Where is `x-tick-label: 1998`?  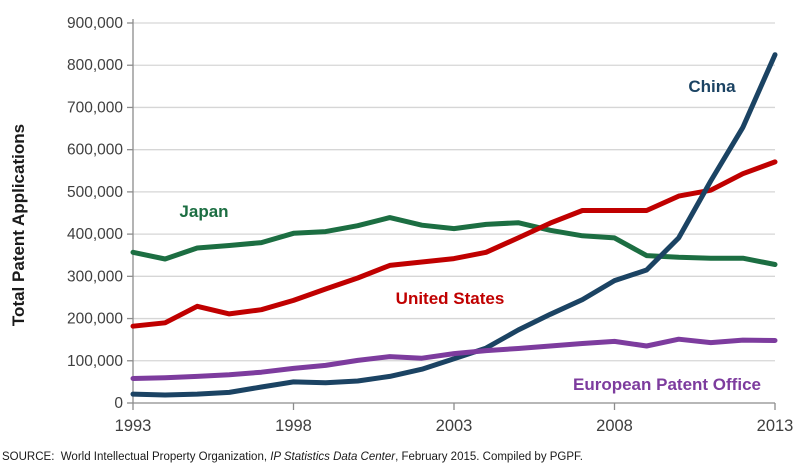 x-tick-label: 1998 is located at coordinates (293, 426).